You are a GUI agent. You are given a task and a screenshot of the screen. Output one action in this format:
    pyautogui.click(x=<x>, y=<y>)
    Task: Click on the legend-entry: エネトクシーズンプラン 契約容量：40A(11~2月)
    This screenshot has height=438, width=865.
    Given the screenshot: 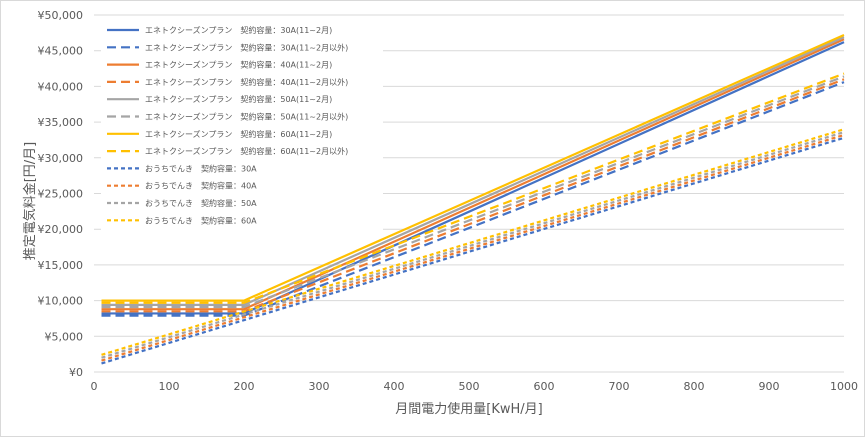 What is the action you would take?
    pyautogui.click(x=238, y=65)
    